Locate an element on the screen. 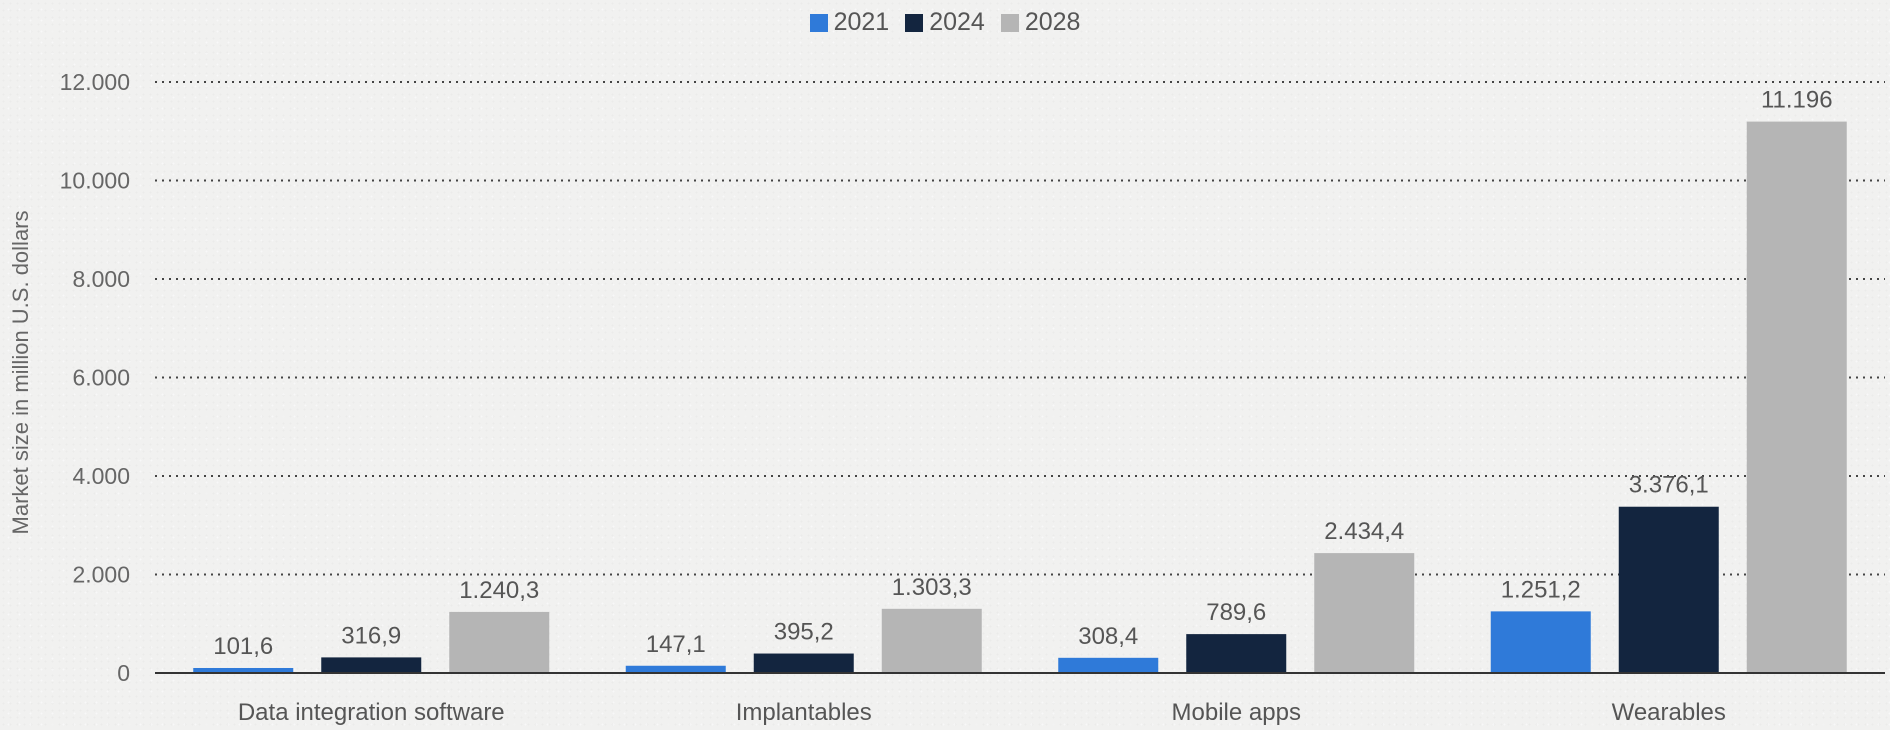 The image size is (1890, 730). legend-label-2028: 2028 is located at coordinates (1052, 22).